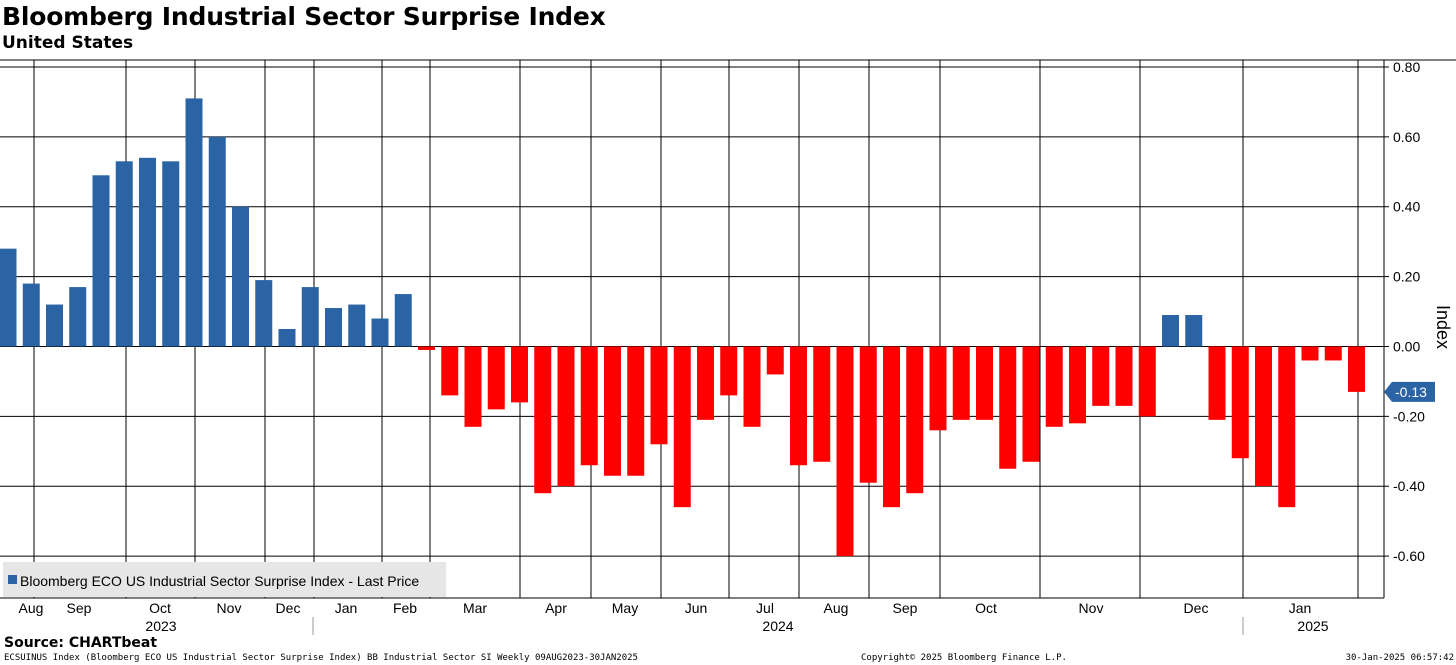 This screenshot has width=1456, height=665. What do you see at coordinates (1409, 486) in the screenshot?
I see `y-tick-label: -0.40` at bounding box center [1409, 486].